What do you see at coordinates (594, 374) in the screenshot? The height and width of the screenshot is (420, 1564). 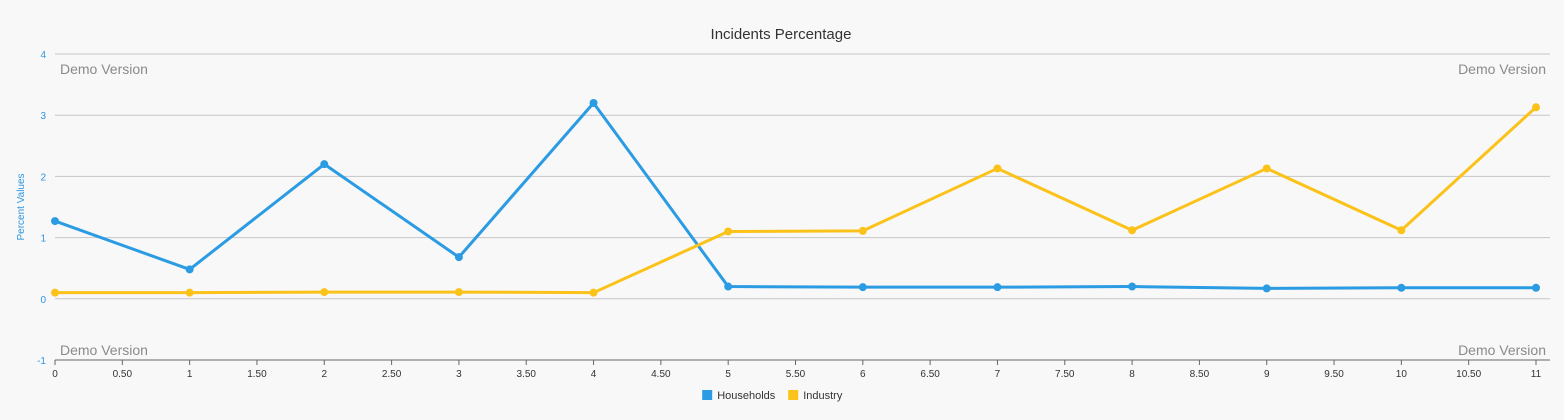 I see `x-tick-label: 4` at bounding box center [594, 374].